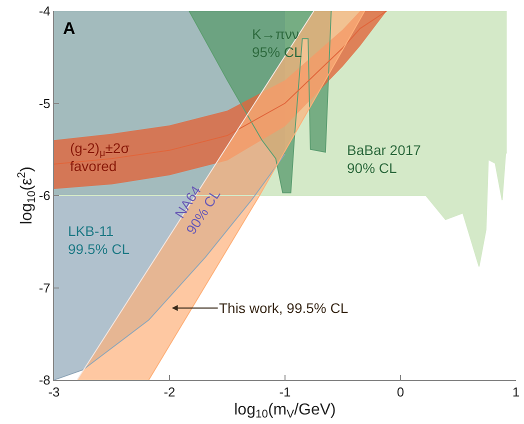  I want to click on y-tick-label: -8, so click(44, 380).